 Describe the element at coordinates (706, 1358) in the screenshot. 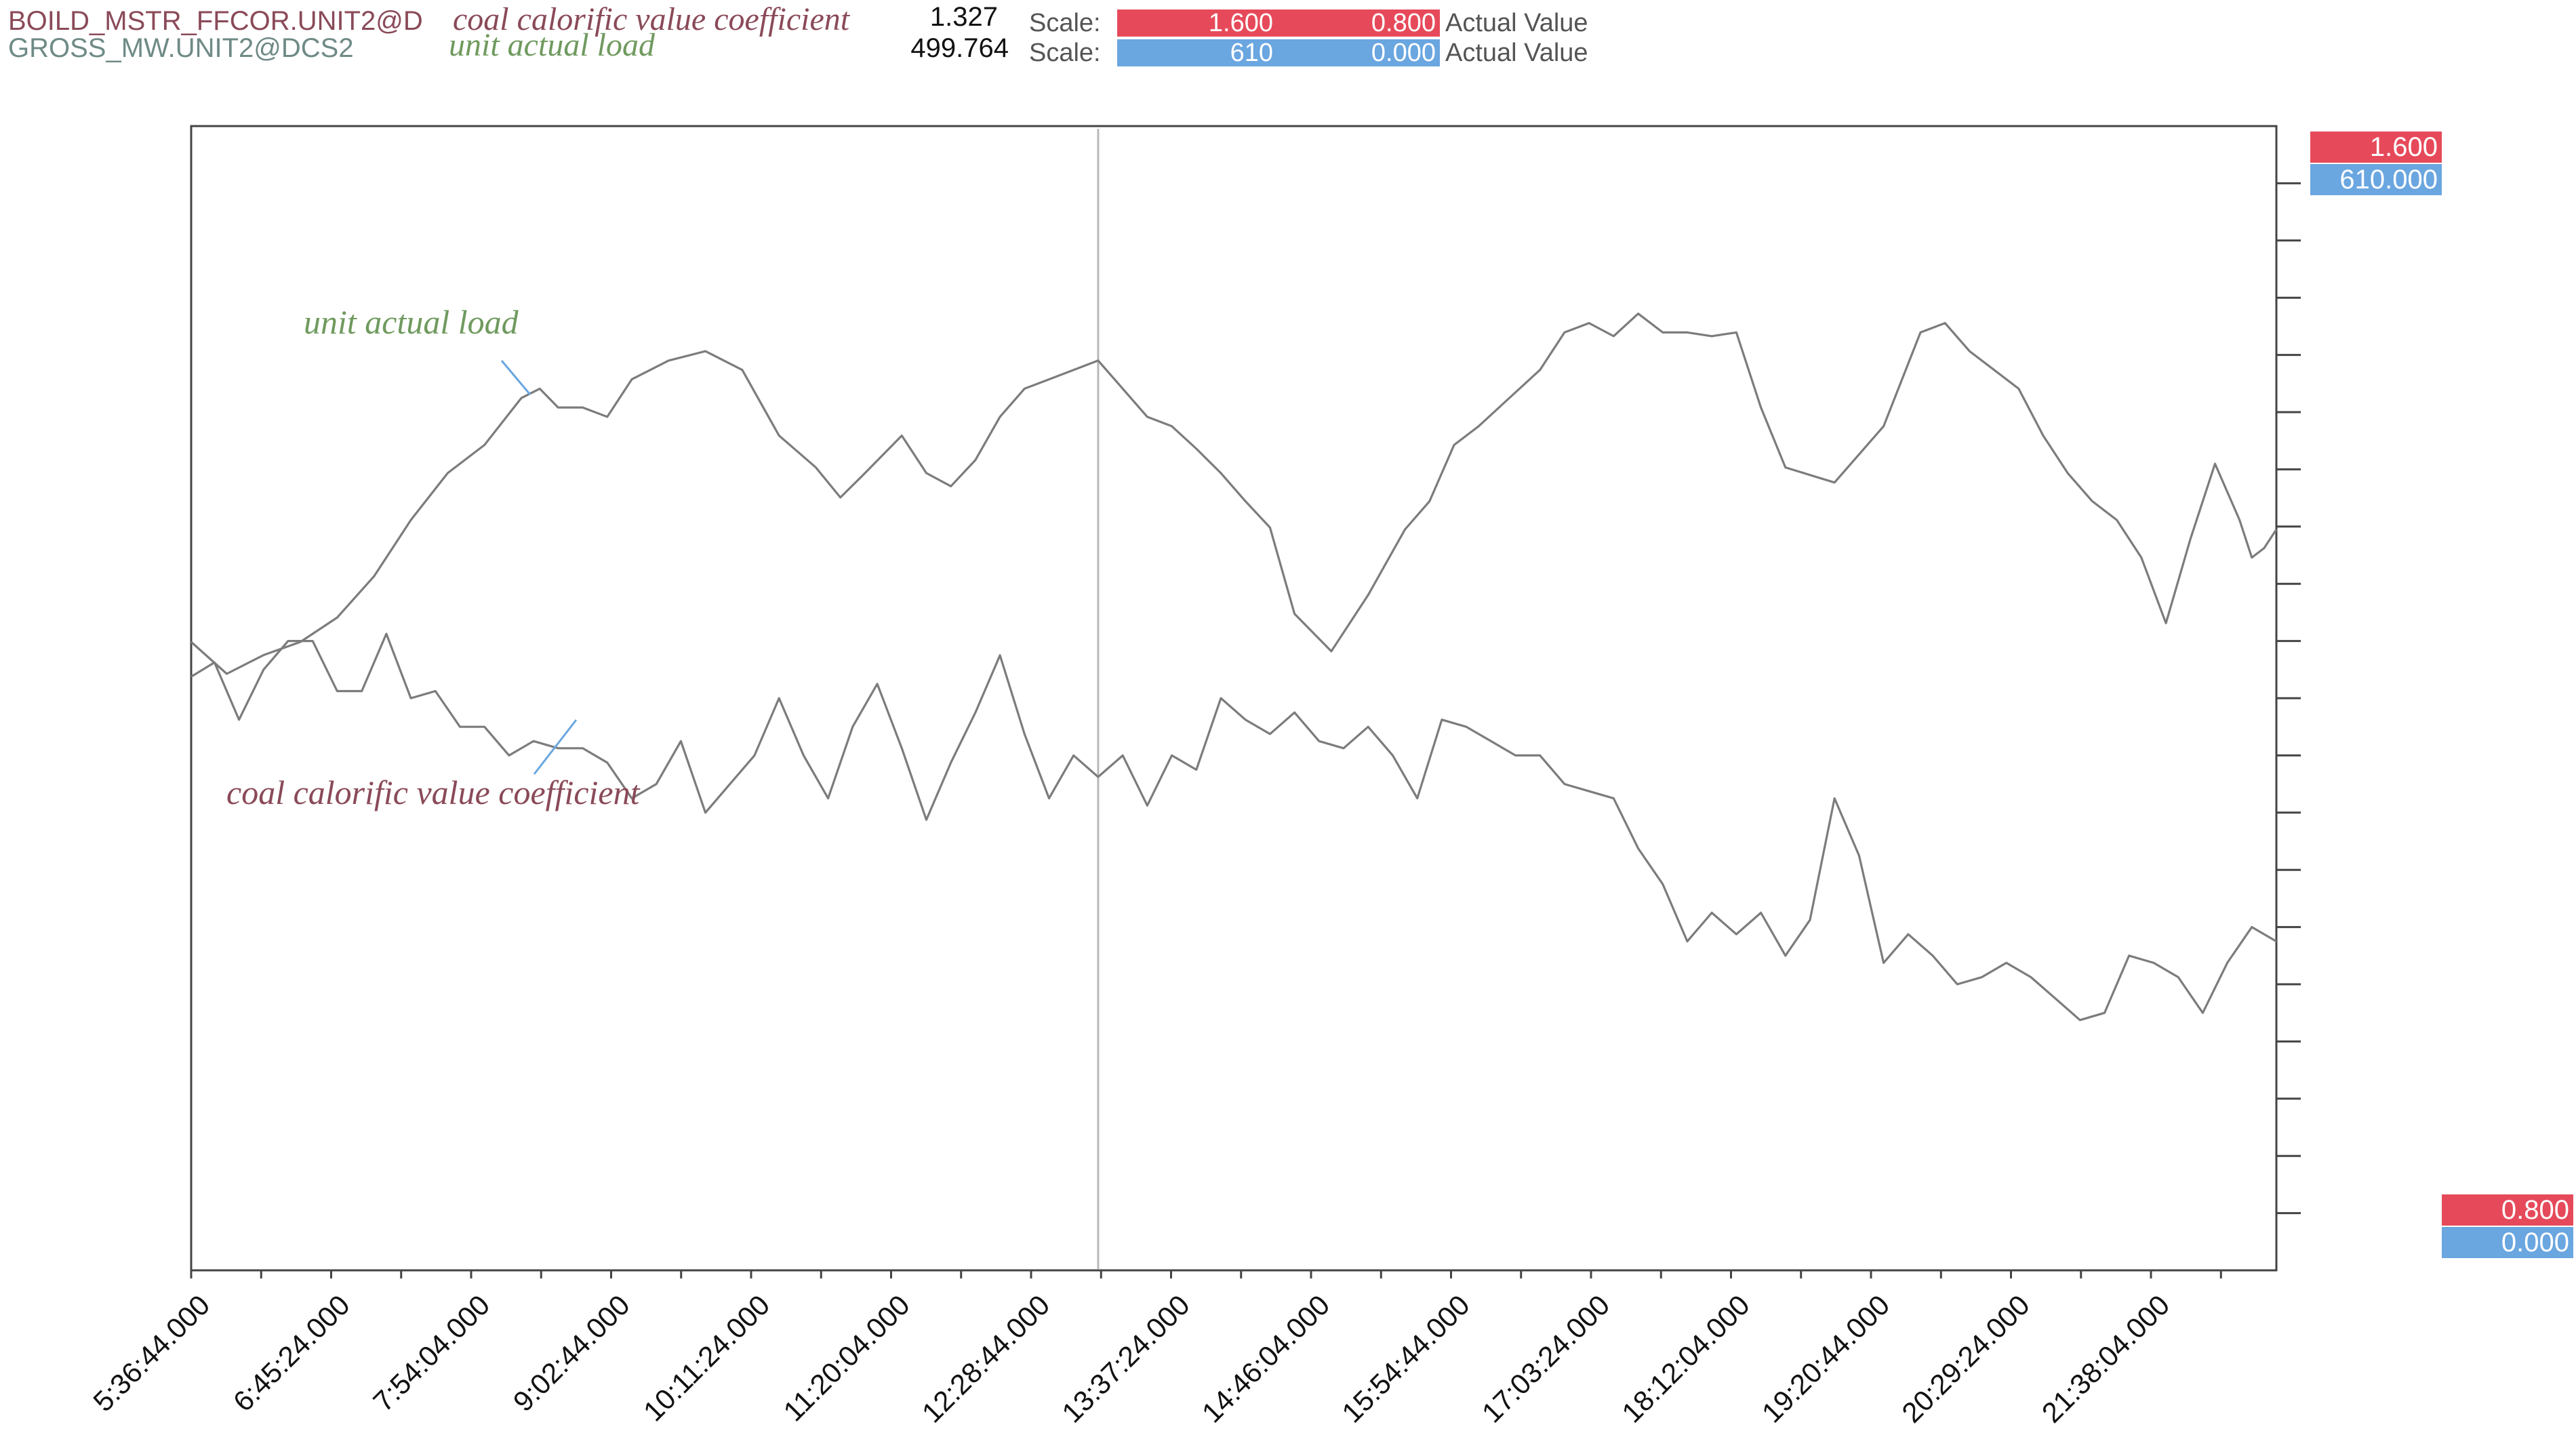

I see `x-tick-label: 10:11:24.000` at that location.